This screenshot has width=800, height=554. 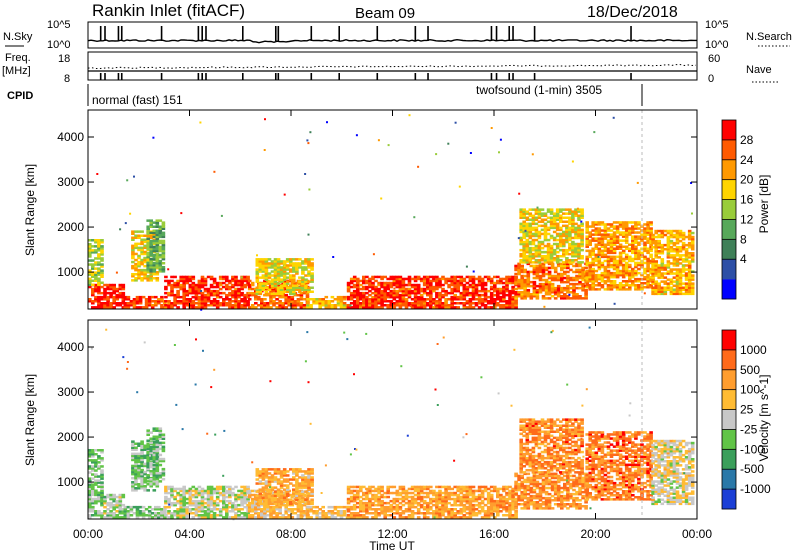 What do you see at coordinates (168, 10) in the screenshot?
I see `station-title: Rankin Inlet (fitACF)` at bounding box center [168, 10].